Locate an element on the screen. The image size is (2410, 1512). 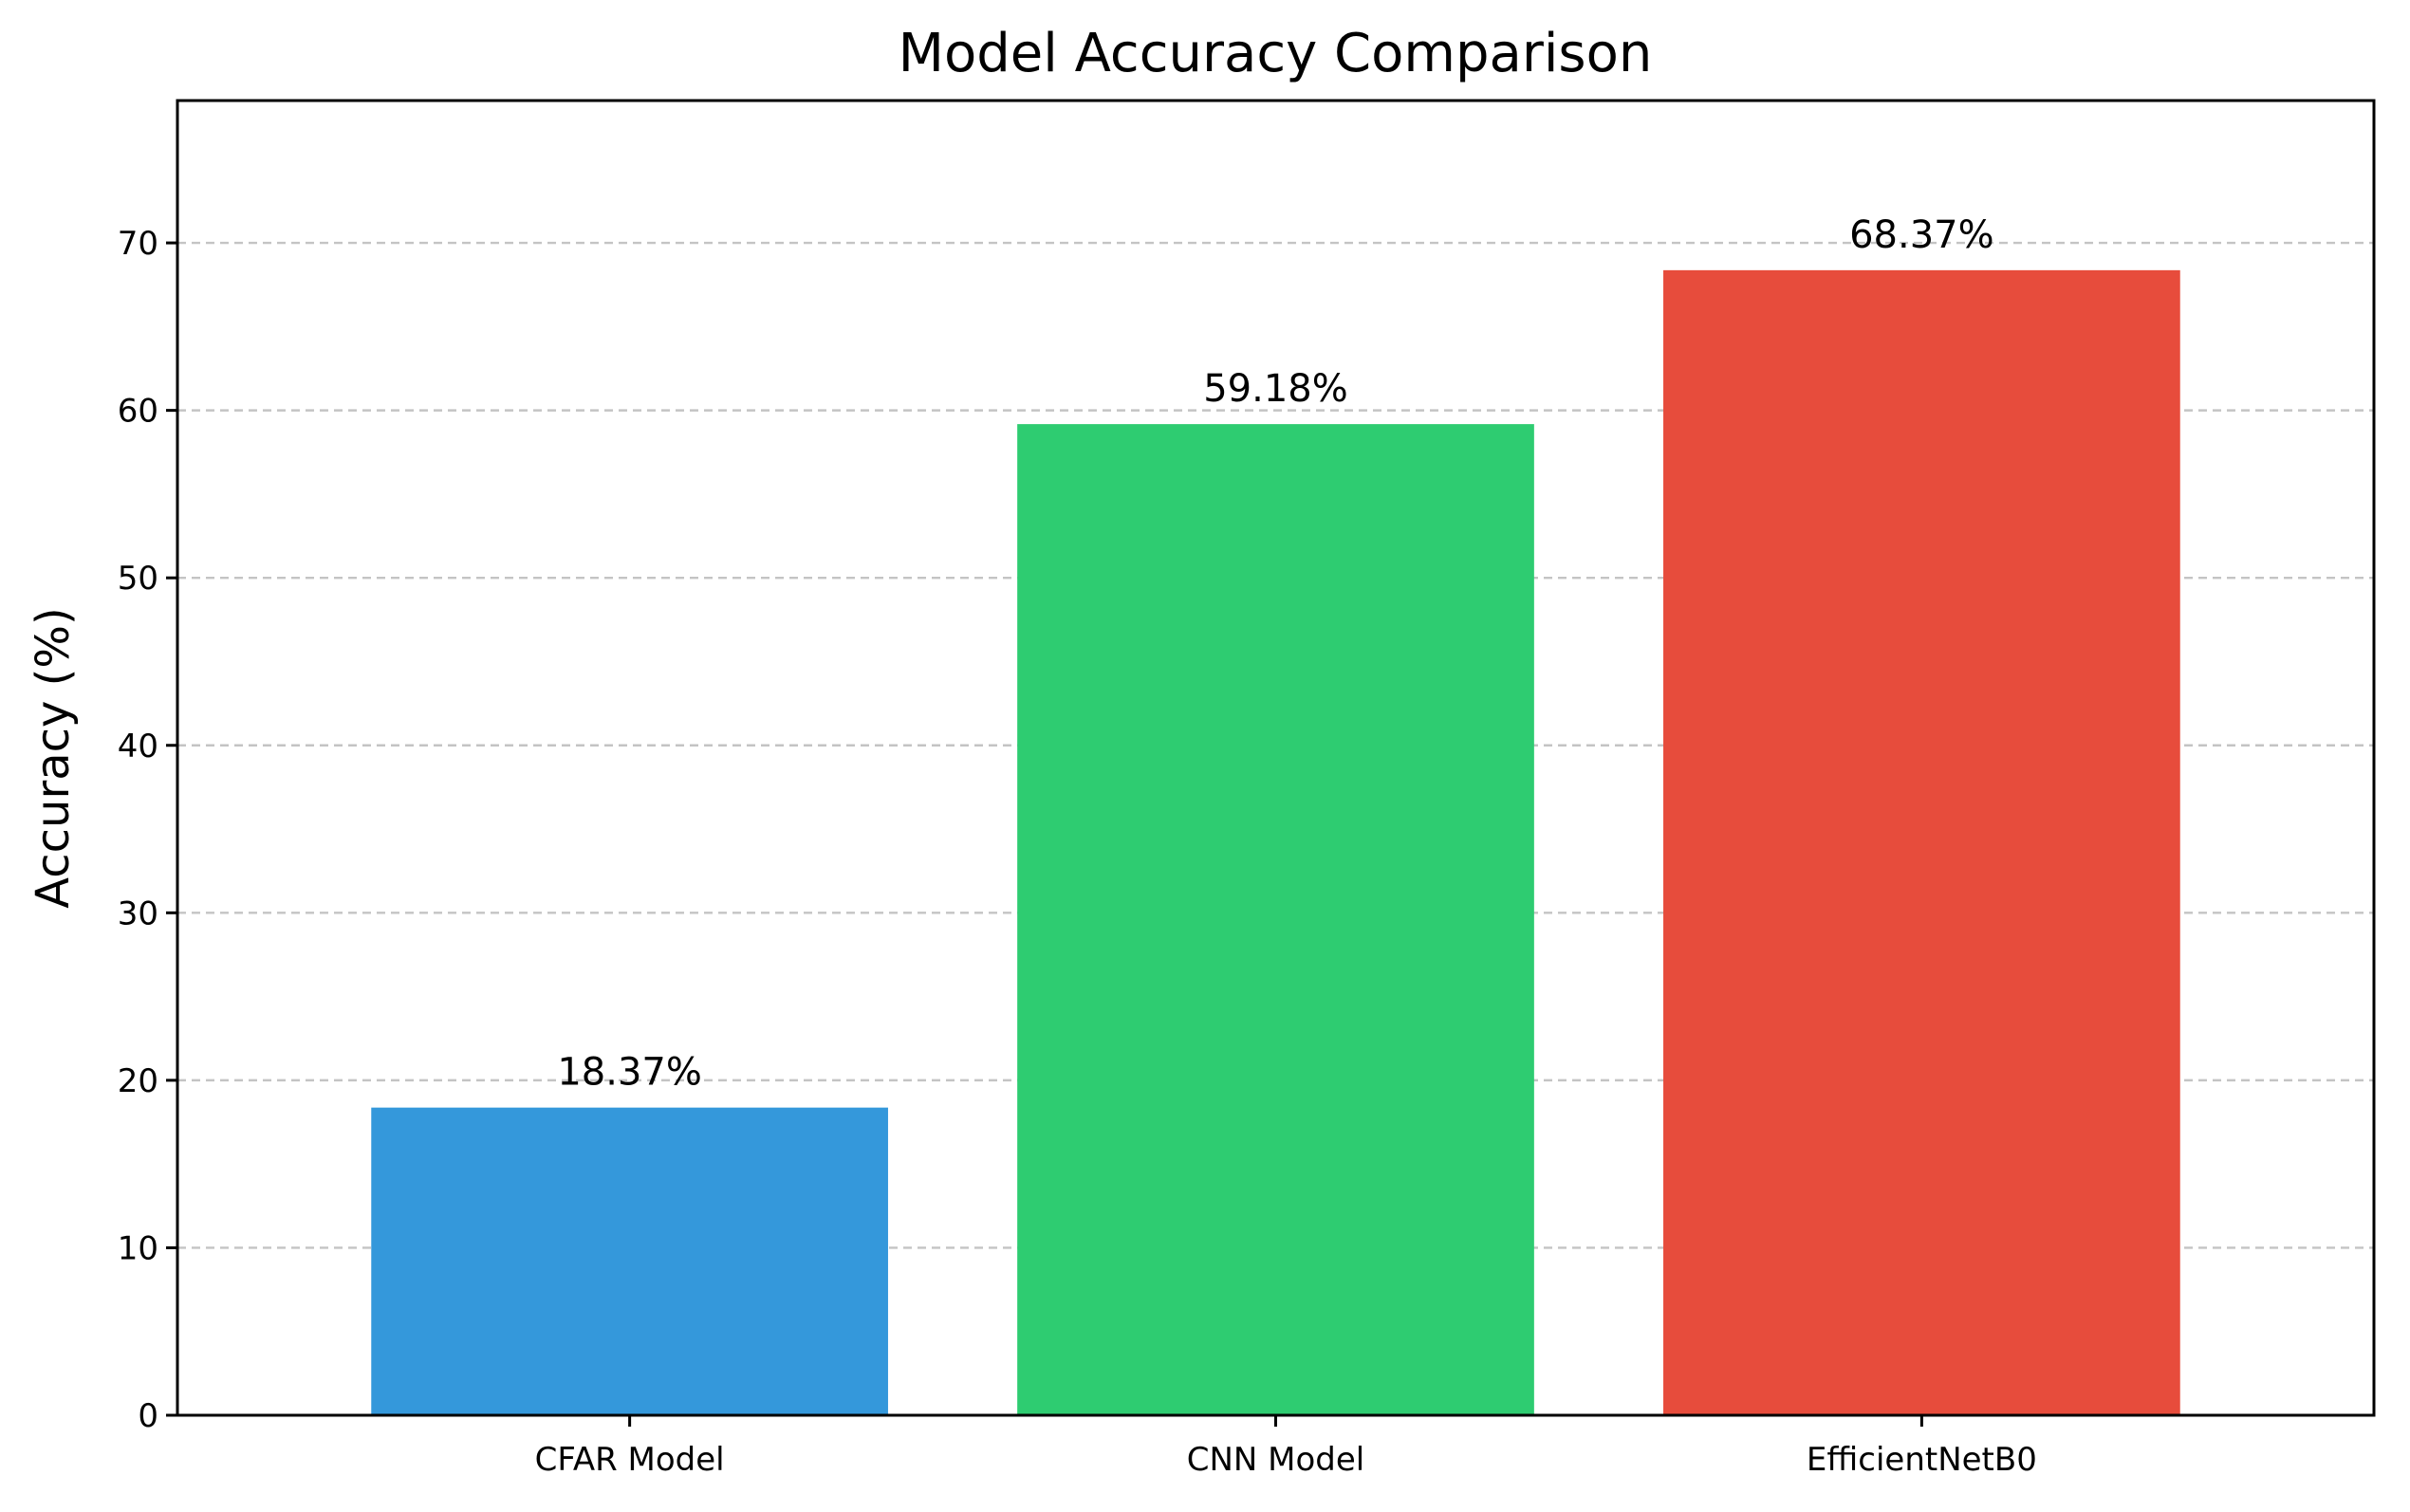
y-tick-label: 0 is located at coordinates (148, 1416).